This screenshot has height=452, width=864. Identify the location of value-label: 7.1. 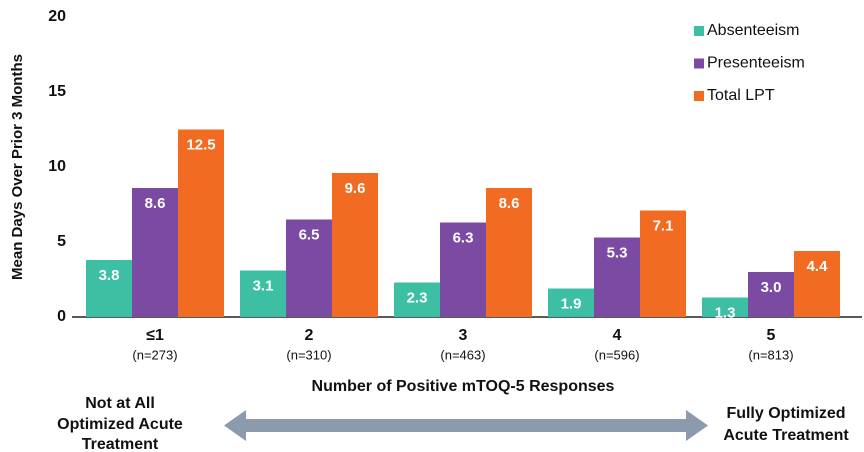
(663, 225).